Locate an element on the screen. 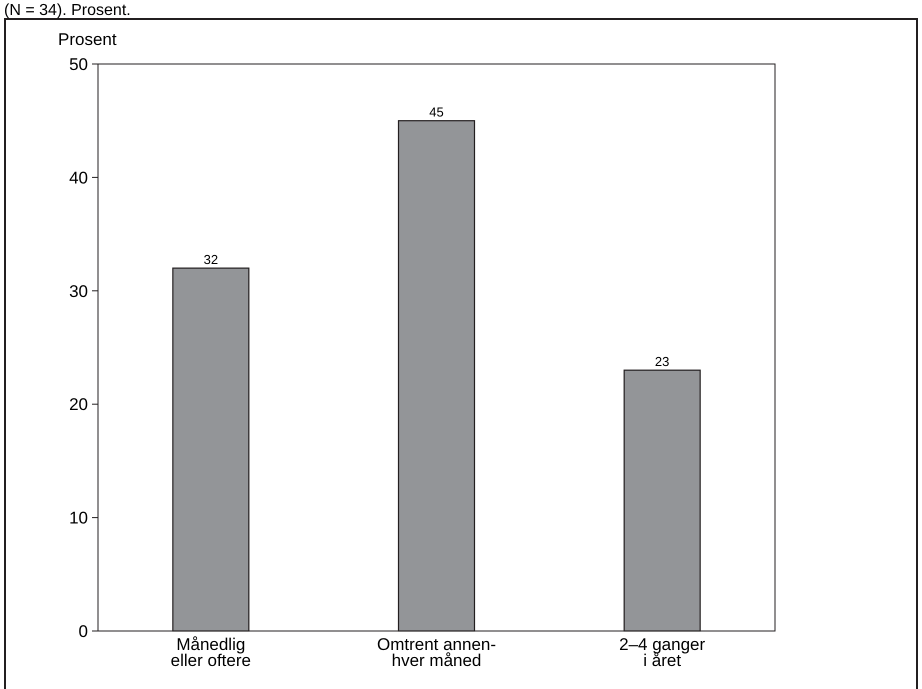  y-tick-label: 20 is located at coordinates (78, 404).